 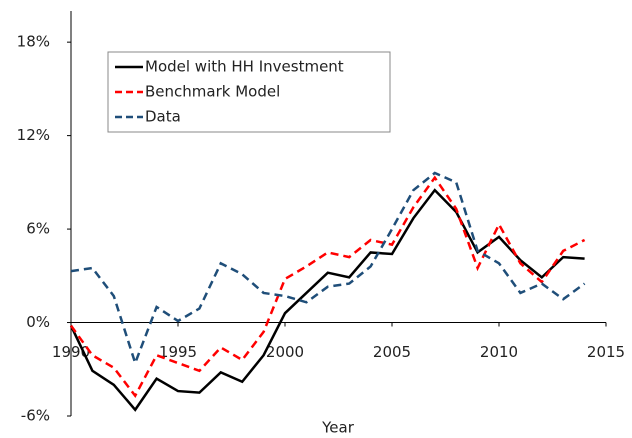 What do you see at coordinates (163, 117) in the screenshot?
I see `legend-label: Data` at bounding box center [163, 117].